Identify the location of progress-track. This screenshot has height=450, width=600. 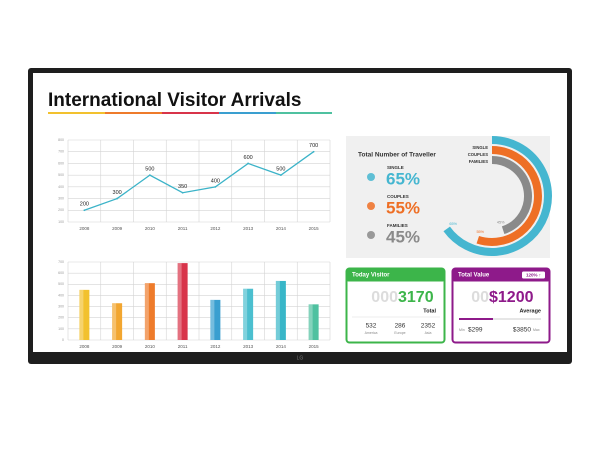
(500, 319).